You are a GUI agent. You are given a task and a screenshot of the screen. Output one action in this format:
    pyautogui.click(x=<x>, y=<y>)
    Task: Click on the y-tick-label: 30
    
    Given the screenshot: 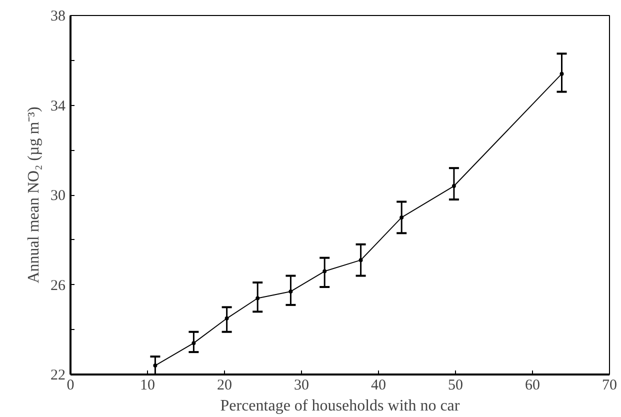 What is the action you would take?
    pyautogui.click(x=58, y=196)
    